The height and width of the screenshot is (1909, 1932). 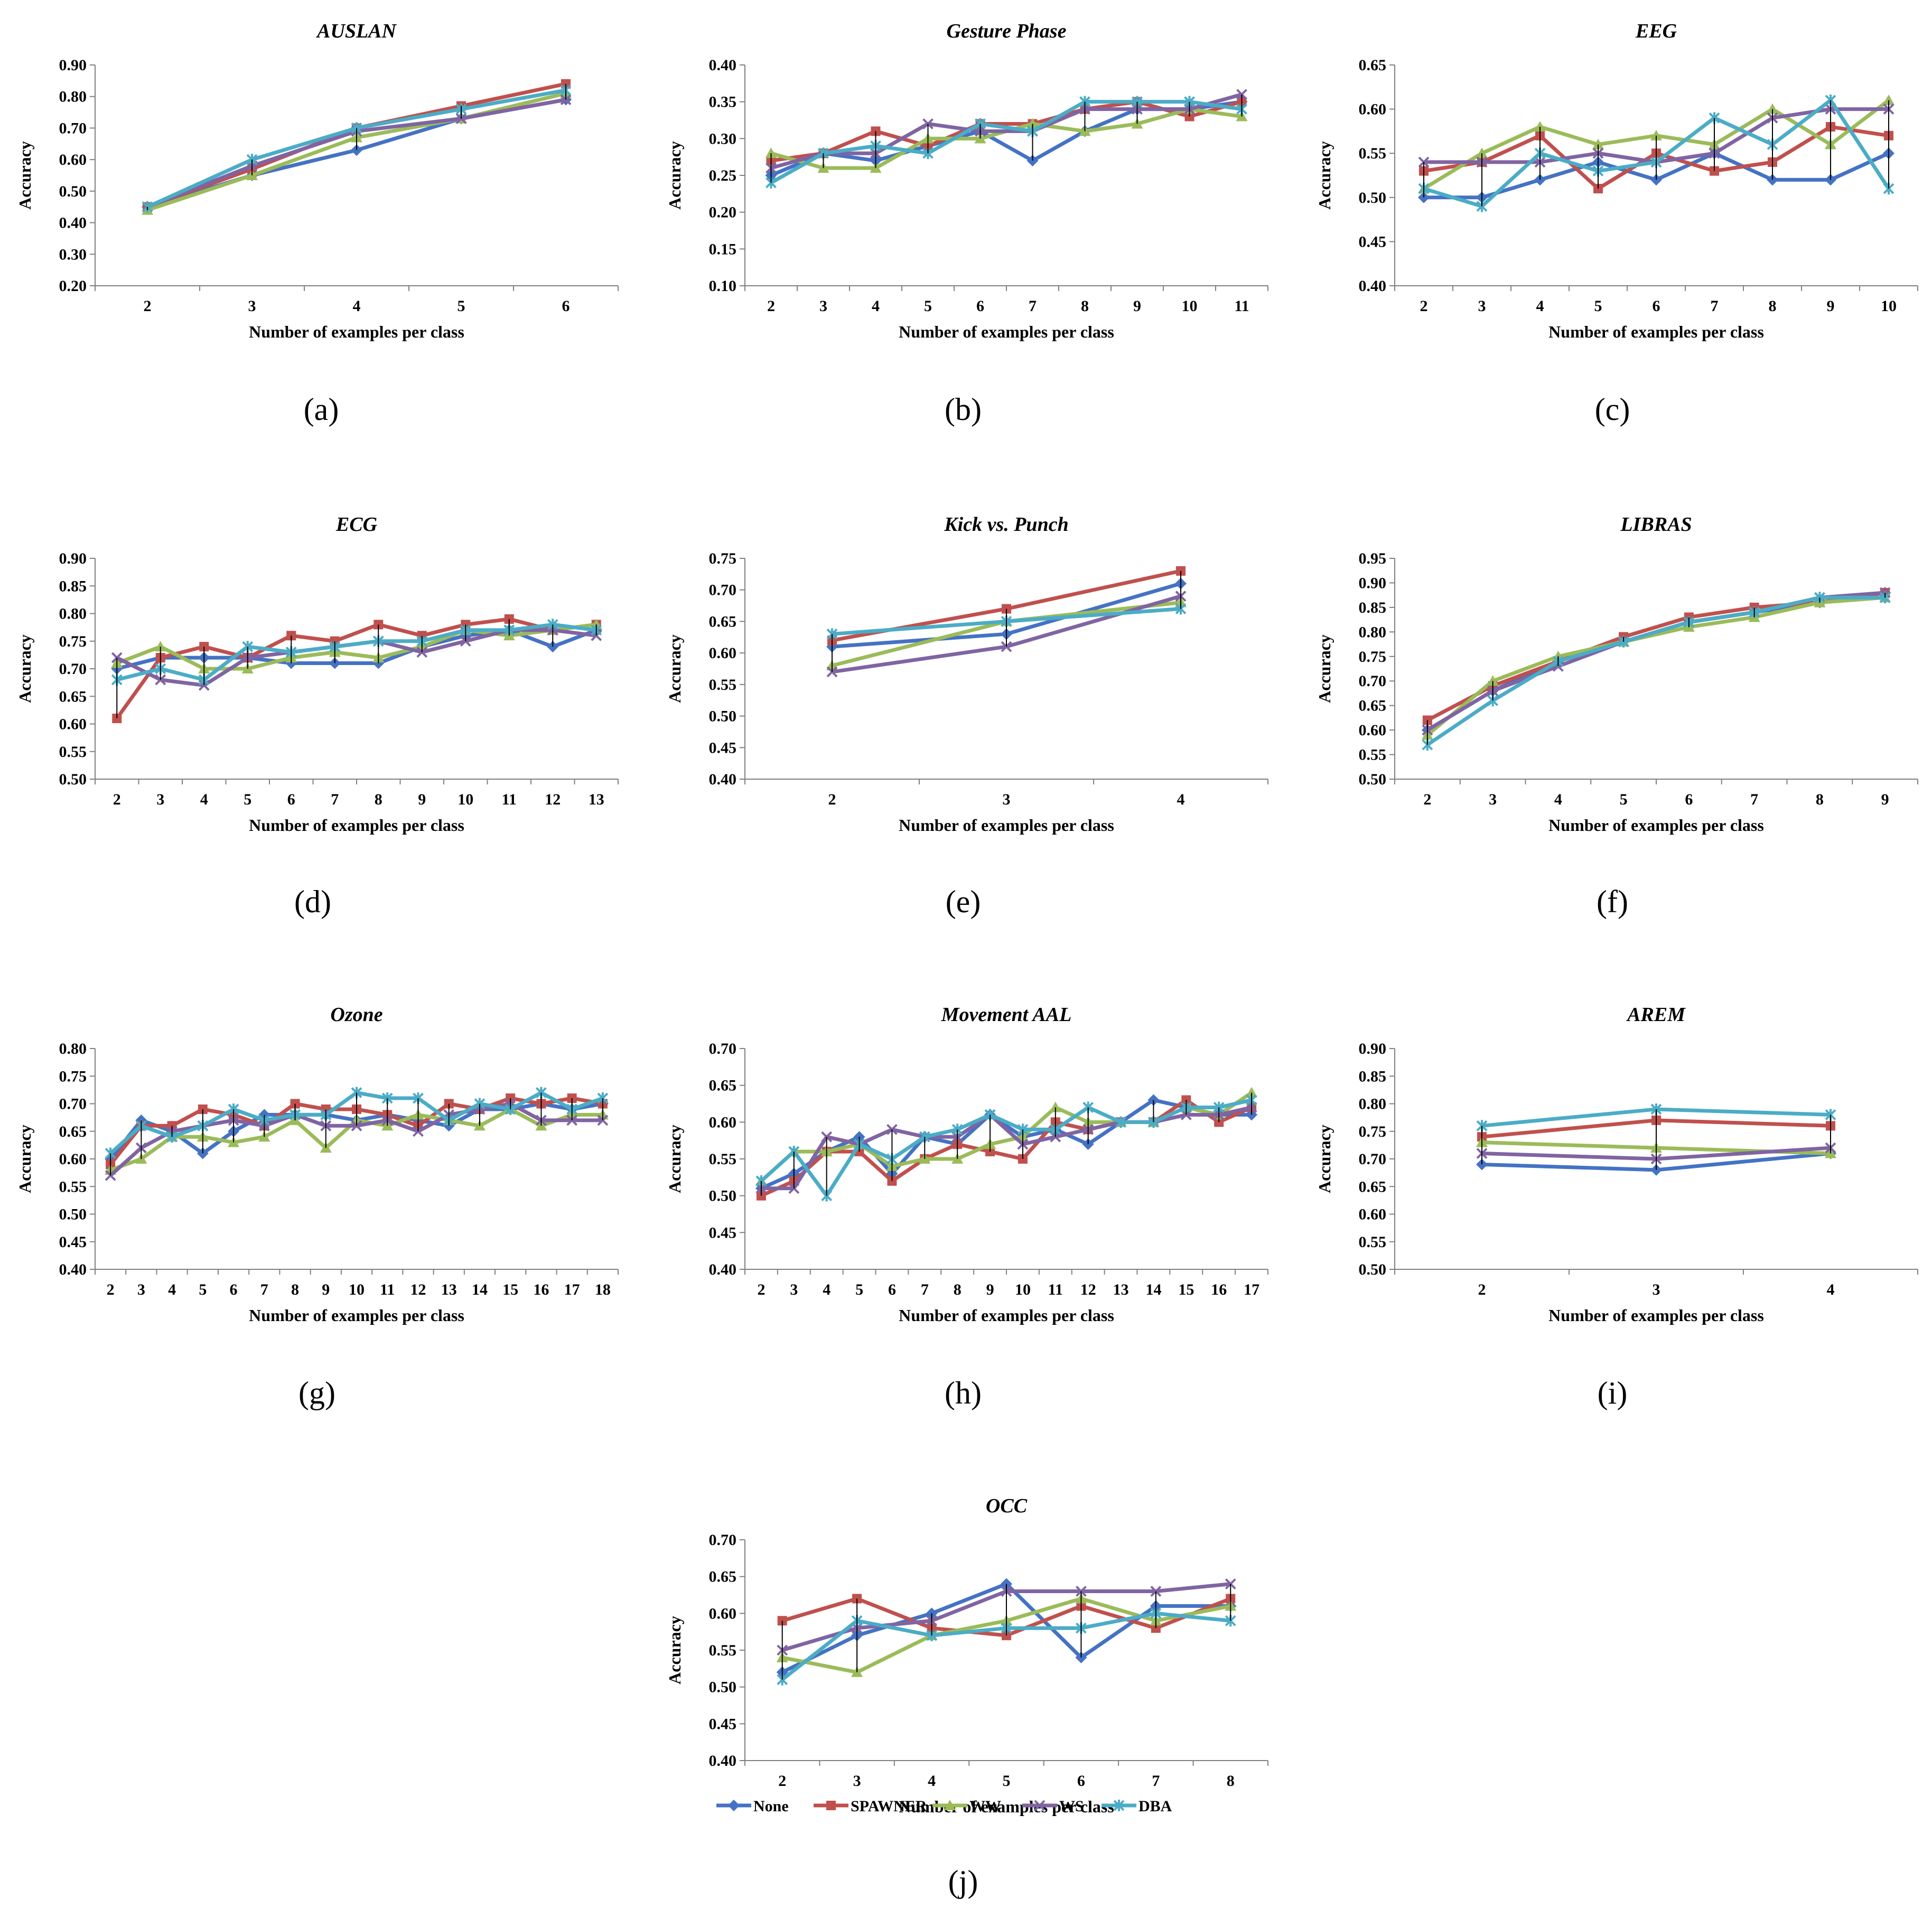 I want to click on legend-none-marker, so click(x=734, y=1805).